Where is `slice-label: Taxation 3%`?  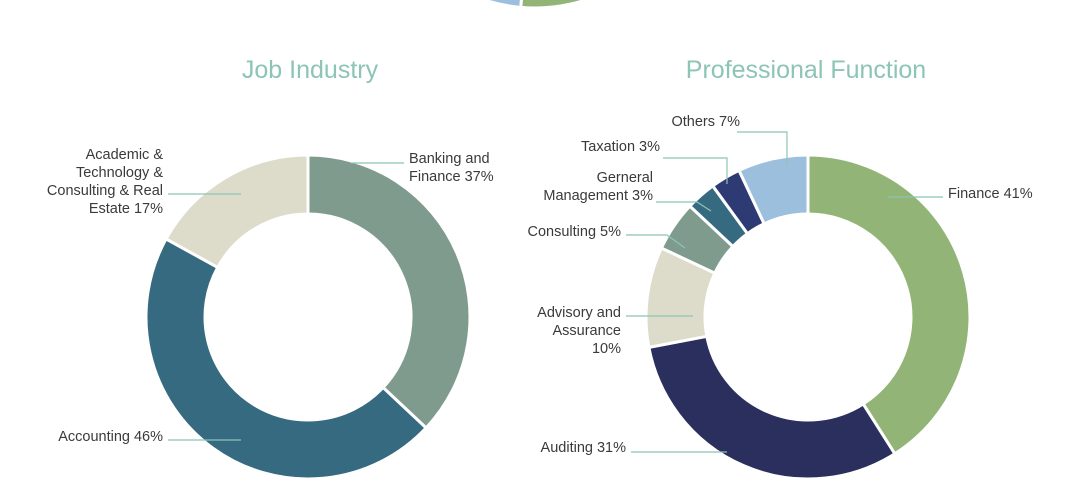 slice-label: Taxation 3% is located at coordinates (620, 147).